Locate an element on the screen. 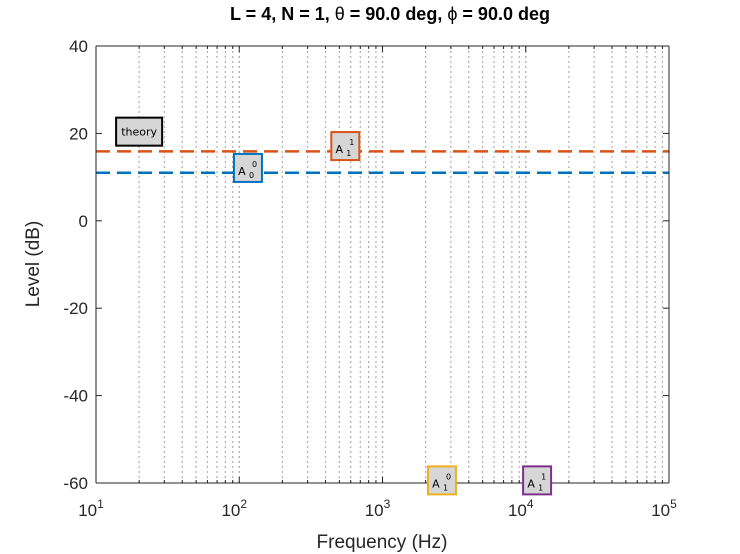  x-tick-label: 10² is located at coordinates (234, 508).